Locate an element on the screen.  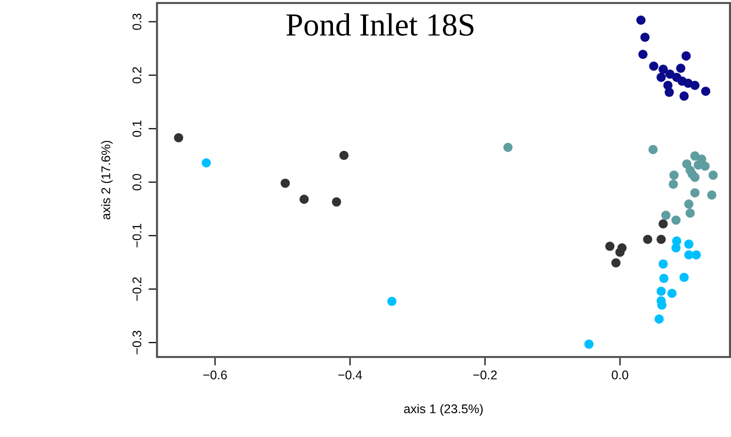
y-tick-label: 0.1 is located at coordinates (137, 128).